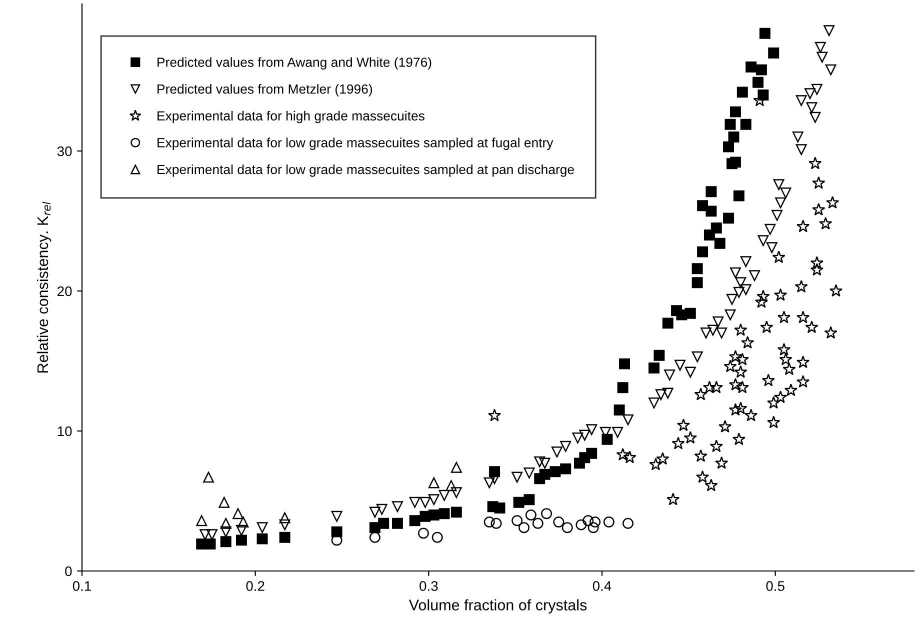  Describe the element at coordinates (65, 291) in the screenshot. I see `y-tick-label: 20` at that location.